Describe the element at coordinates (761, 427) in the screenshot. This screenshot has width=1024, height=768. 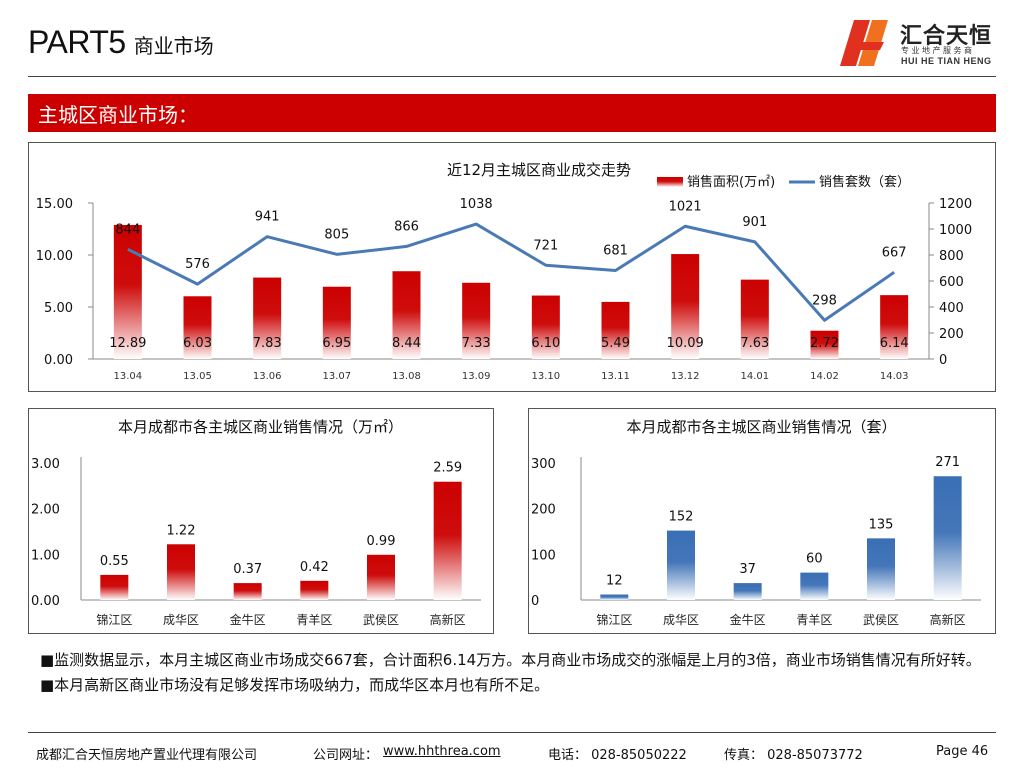
I see `chart-title: 本月成都市各主城区商业销售情况（套）` at that location.